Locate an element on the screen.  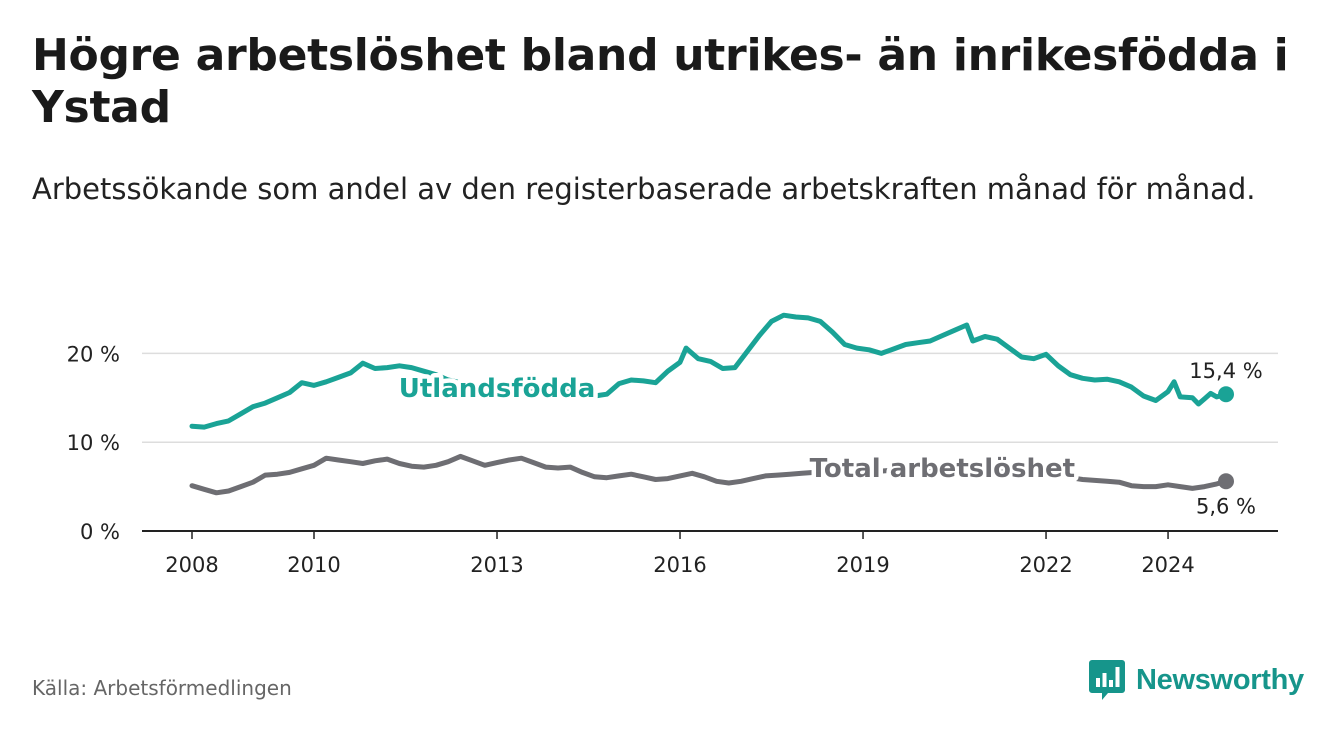
x-tick-label: 2024 is located at coordinates (1167, 565).